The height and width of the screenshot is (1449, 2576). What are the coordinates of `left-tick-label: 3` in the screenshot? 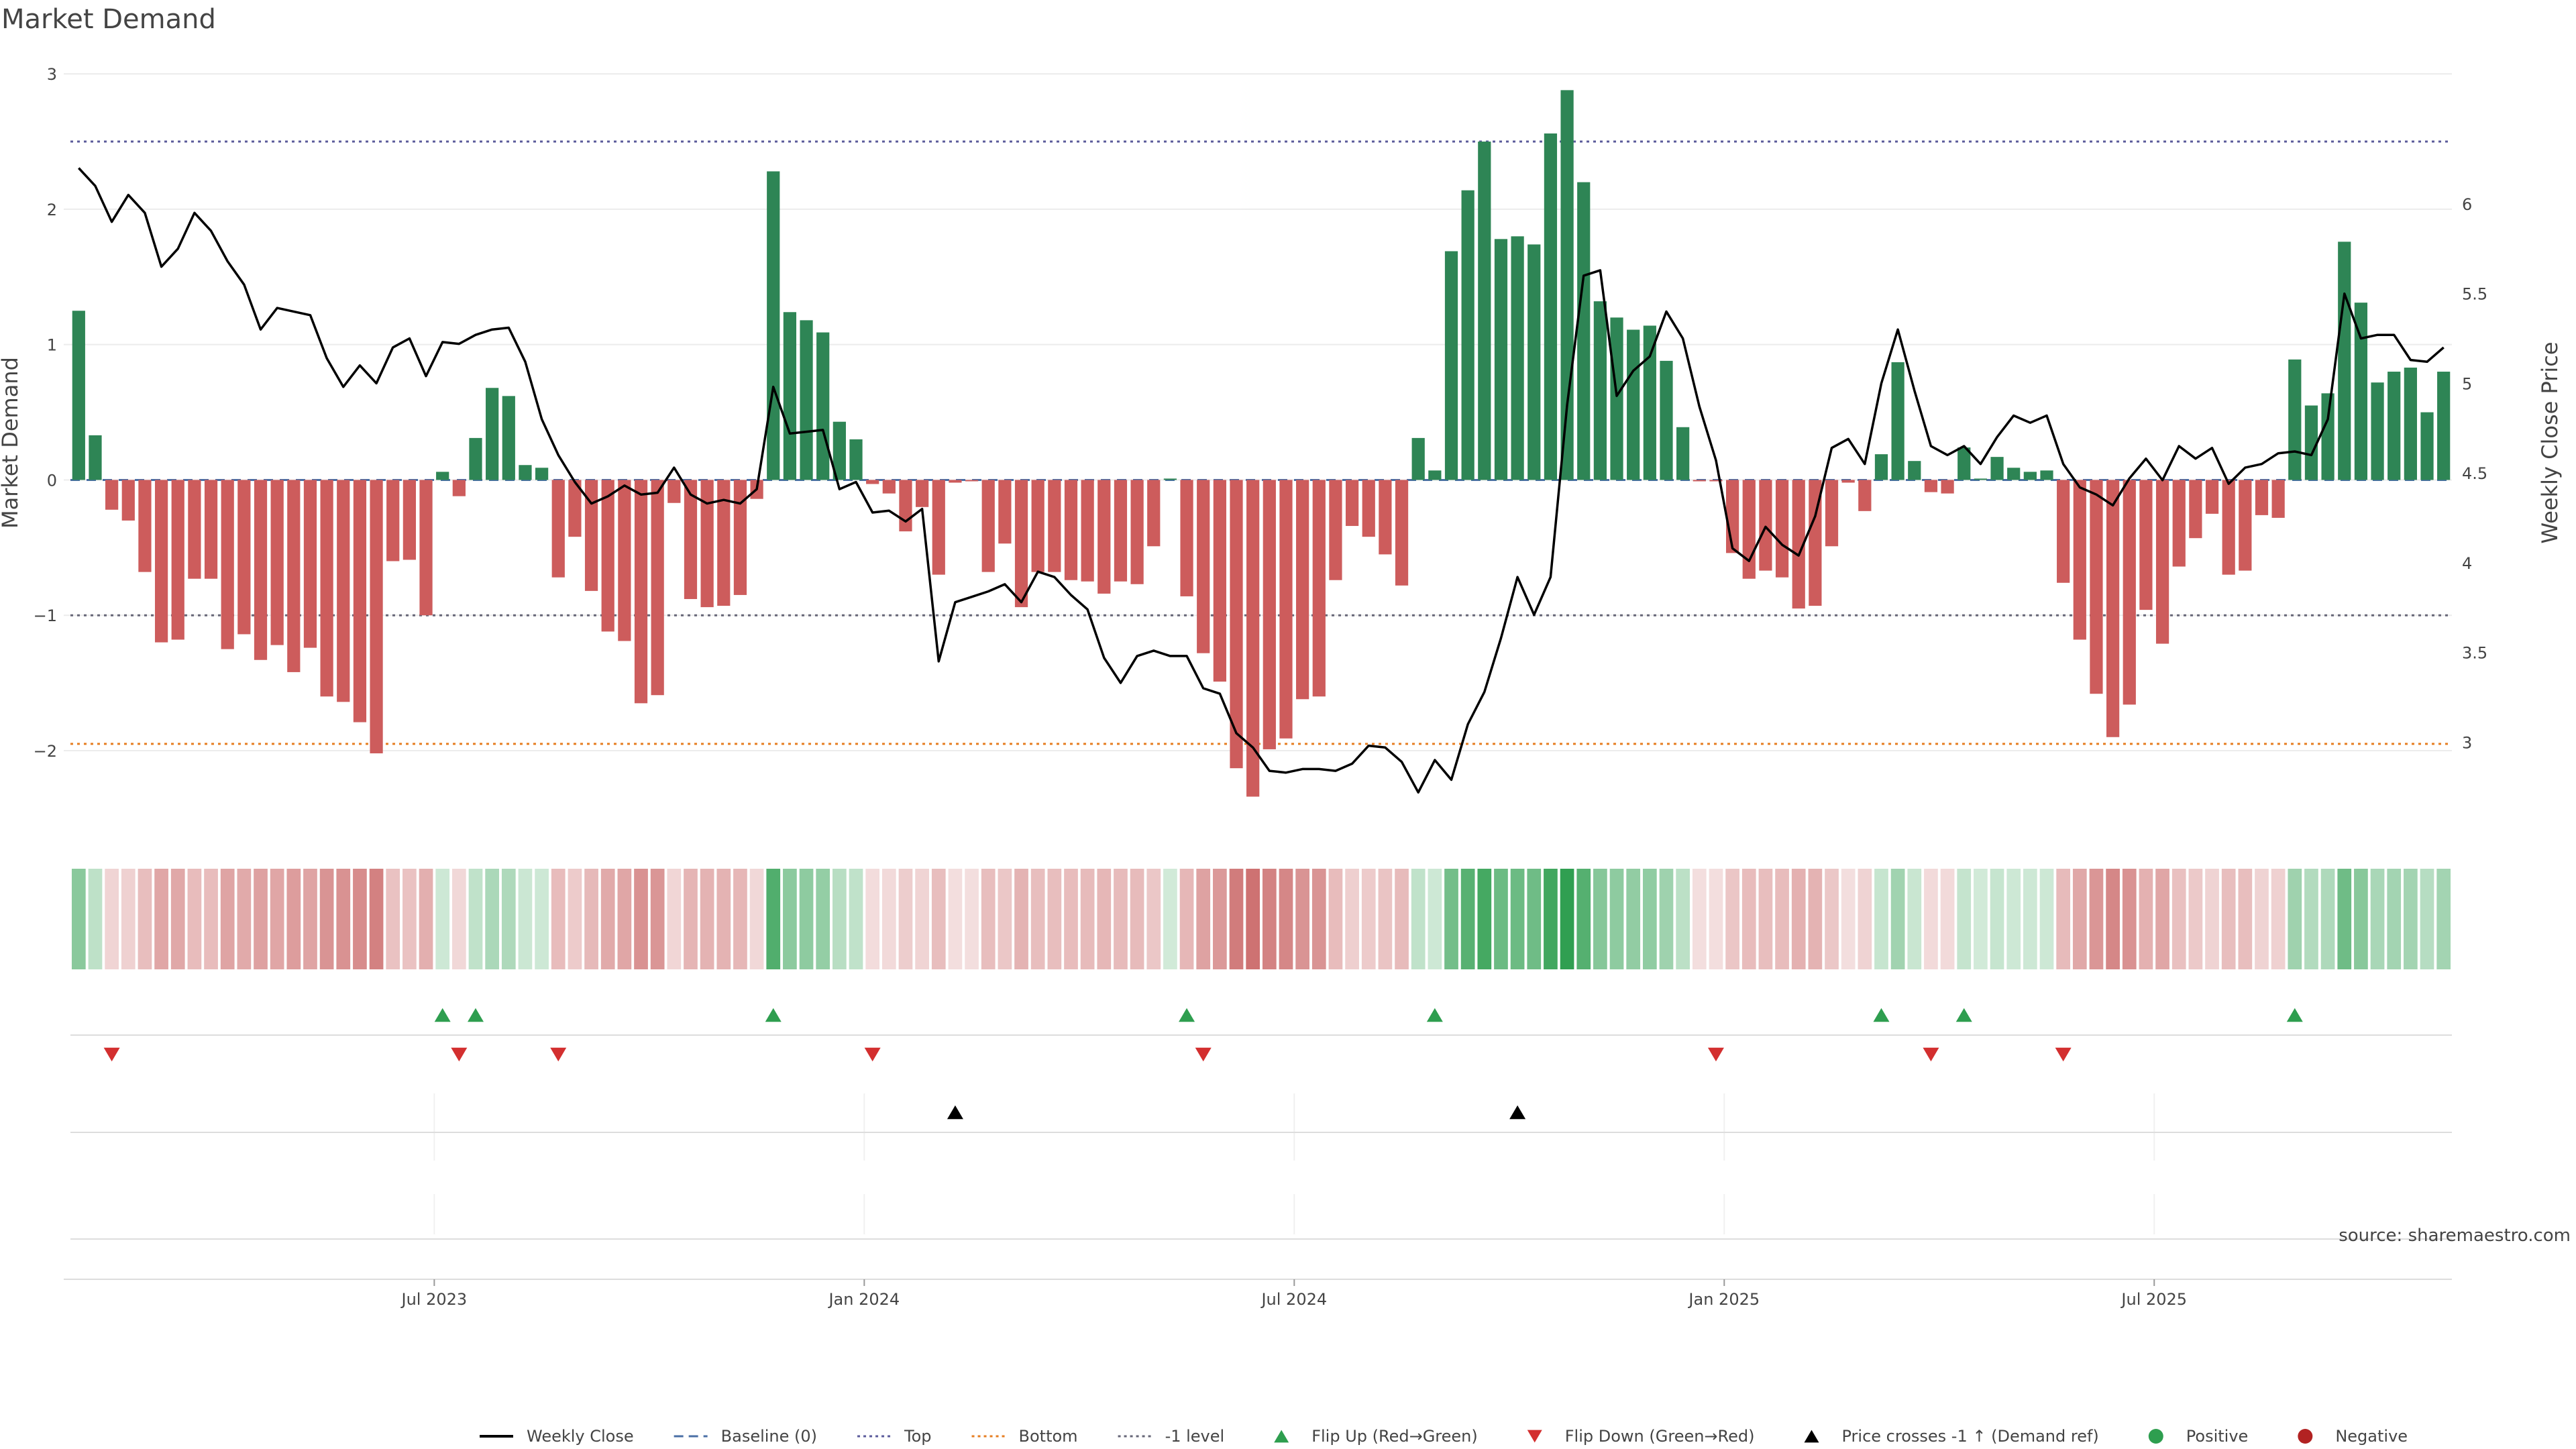 It's located at (52, 74).